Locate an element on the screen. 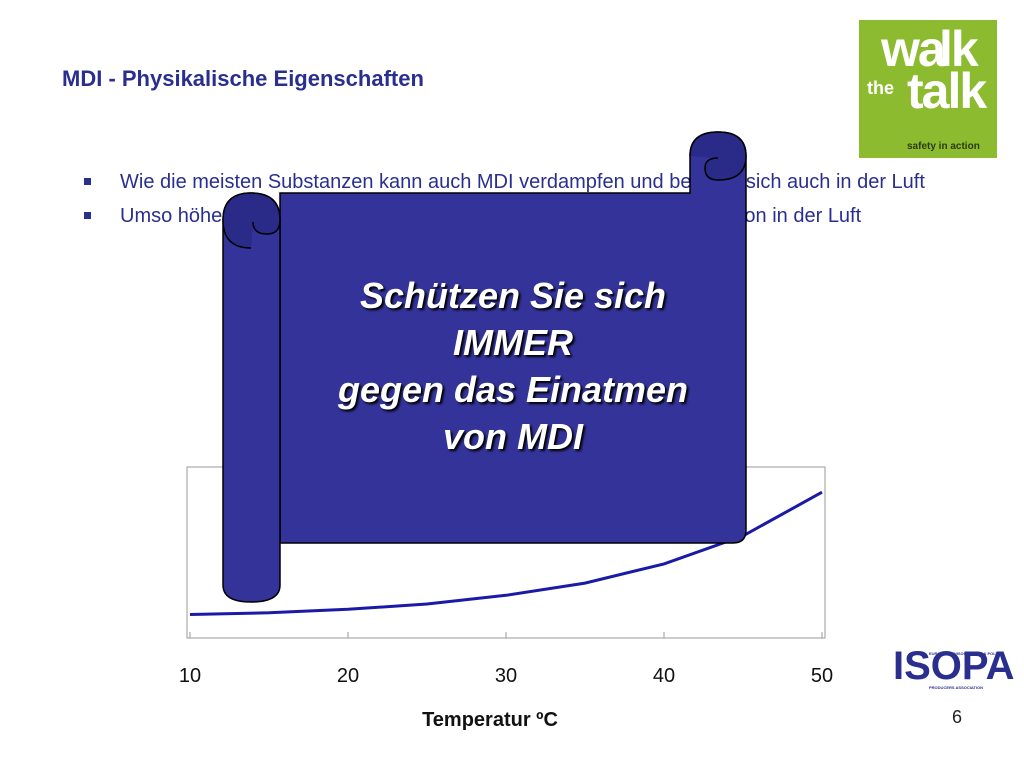 This screenshot has width=1024, height=768. walk-the-talk-logo: wa lk the talk safety in action is located at coordinates (928, 89).